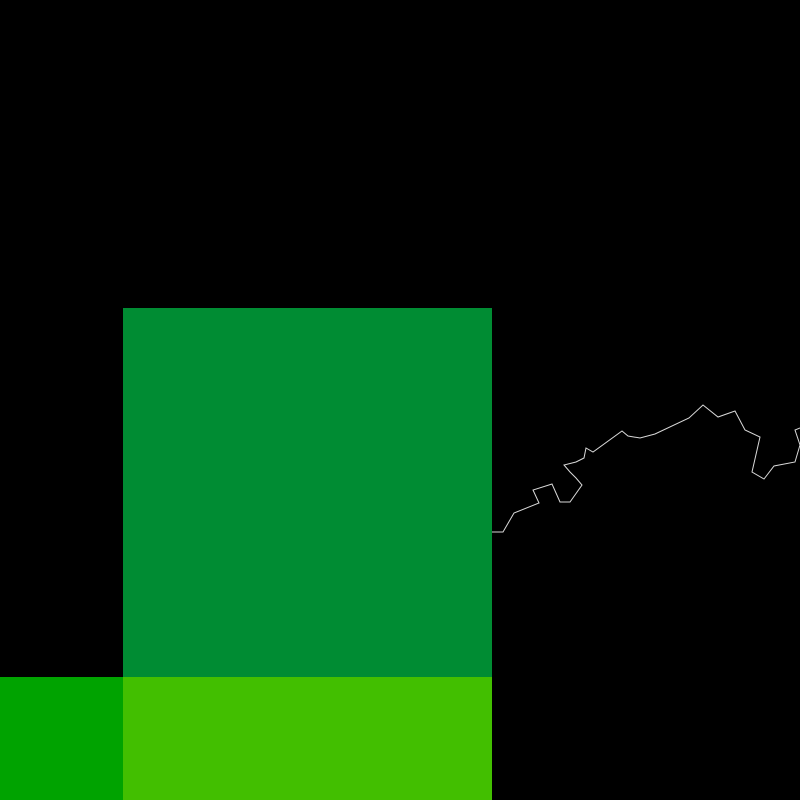 The height and width of the screenshot is (800, 800). What do you see at coordinates (61, 738) in the screenshot?
I see `map-region-bottom-left` at bounding box center [61, 738].